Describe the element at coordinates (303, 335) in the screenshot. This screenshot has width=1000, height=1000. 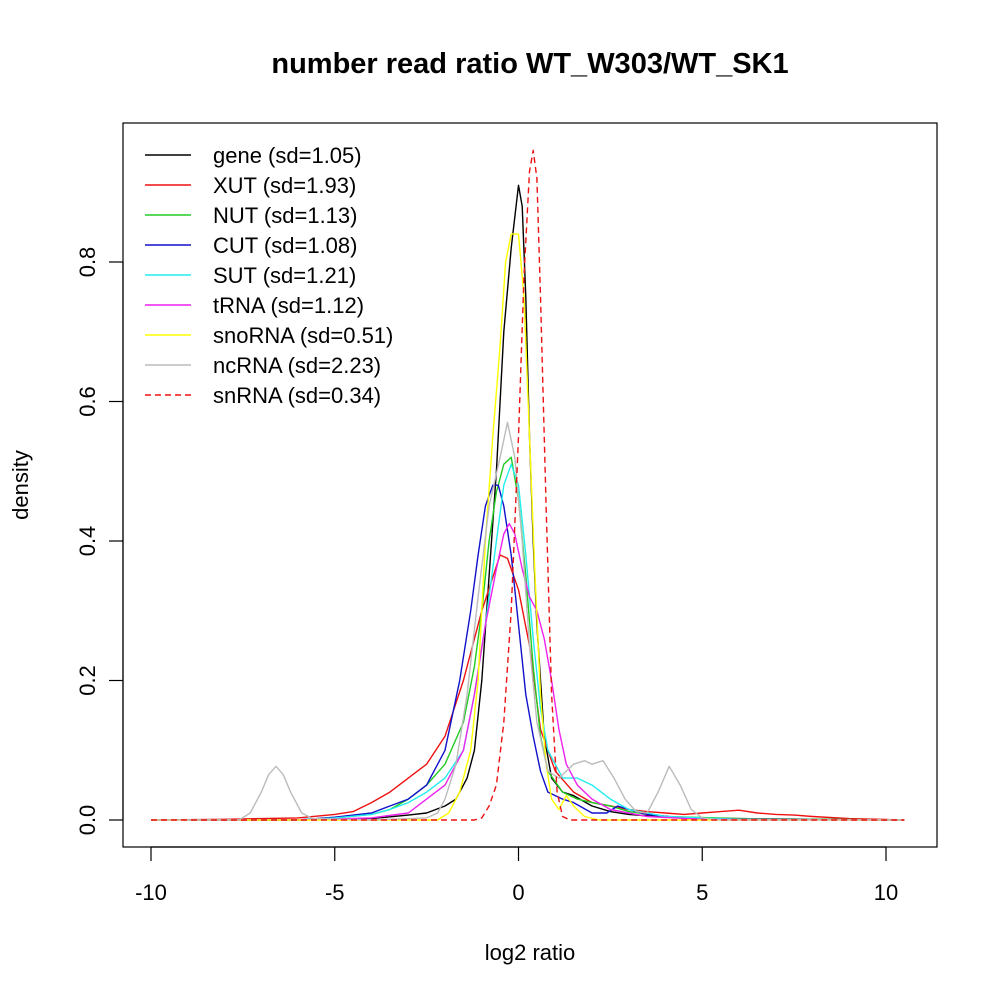
I see `legend-label: snoRNA (sd=0.51)` at that location.